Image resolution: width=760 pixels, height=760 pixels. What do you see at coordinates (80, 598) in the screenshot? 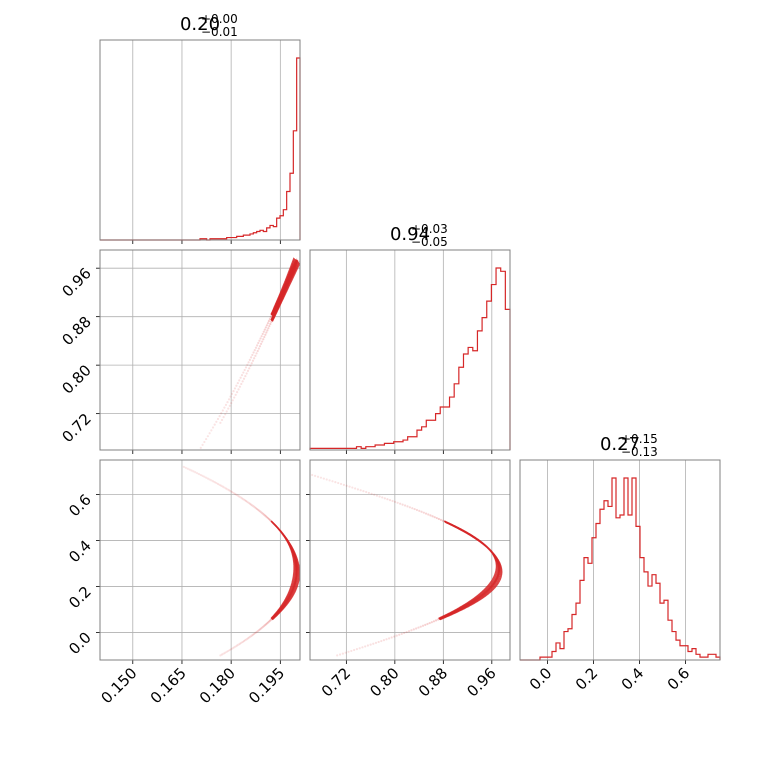
I see `y-tick-label: 0.2` at bounding box center [80, 598].